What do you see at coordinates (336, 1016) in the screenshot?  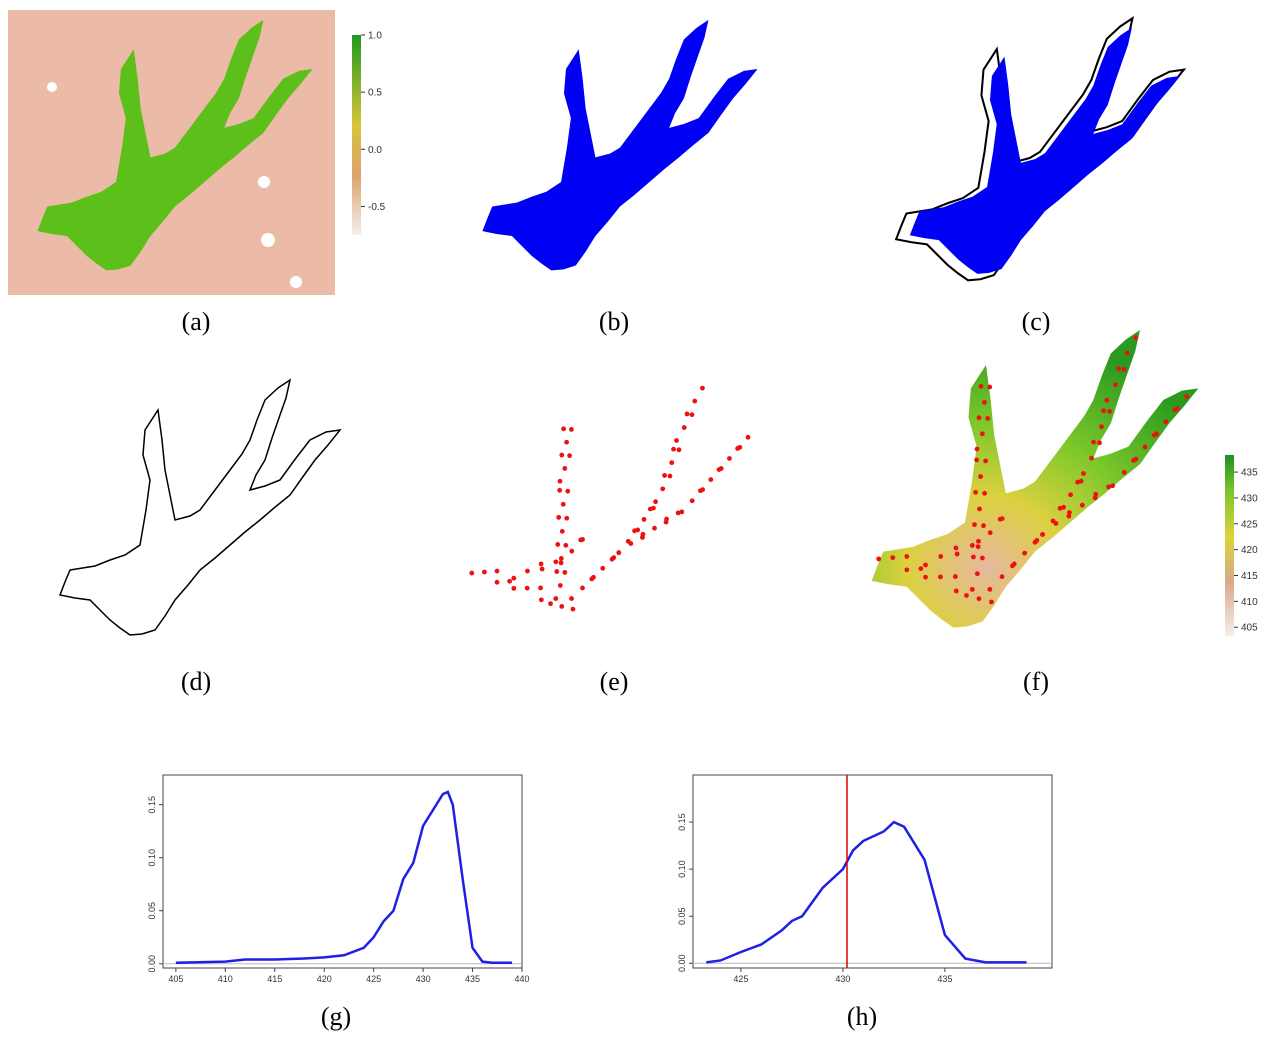 I see `panel-label: (g)` at bounding box center [336, 1016].